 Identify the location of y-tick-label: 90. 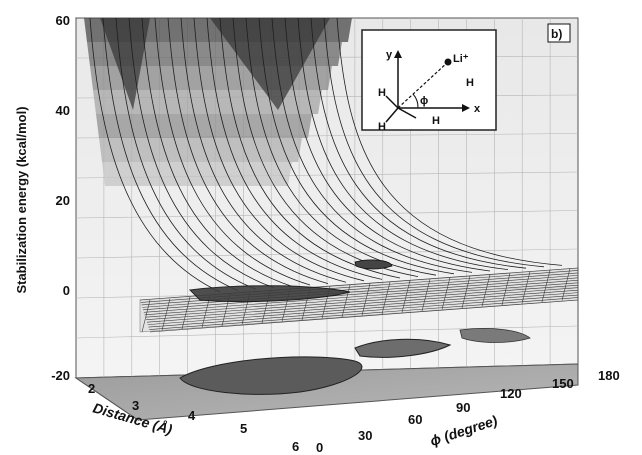
(463, 407).